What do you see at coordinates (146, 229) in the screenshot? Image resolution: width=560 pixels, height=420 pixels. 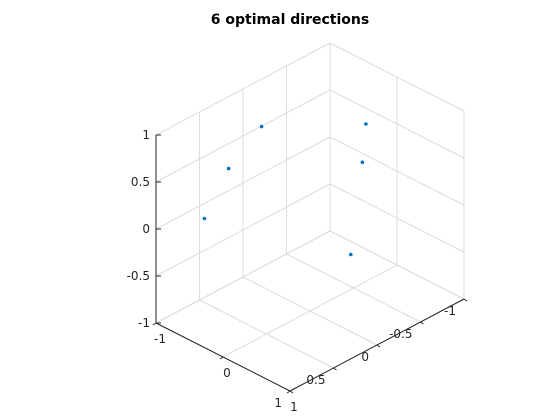 I see `z-tick-label: 0` at bounding box center [146, 229].